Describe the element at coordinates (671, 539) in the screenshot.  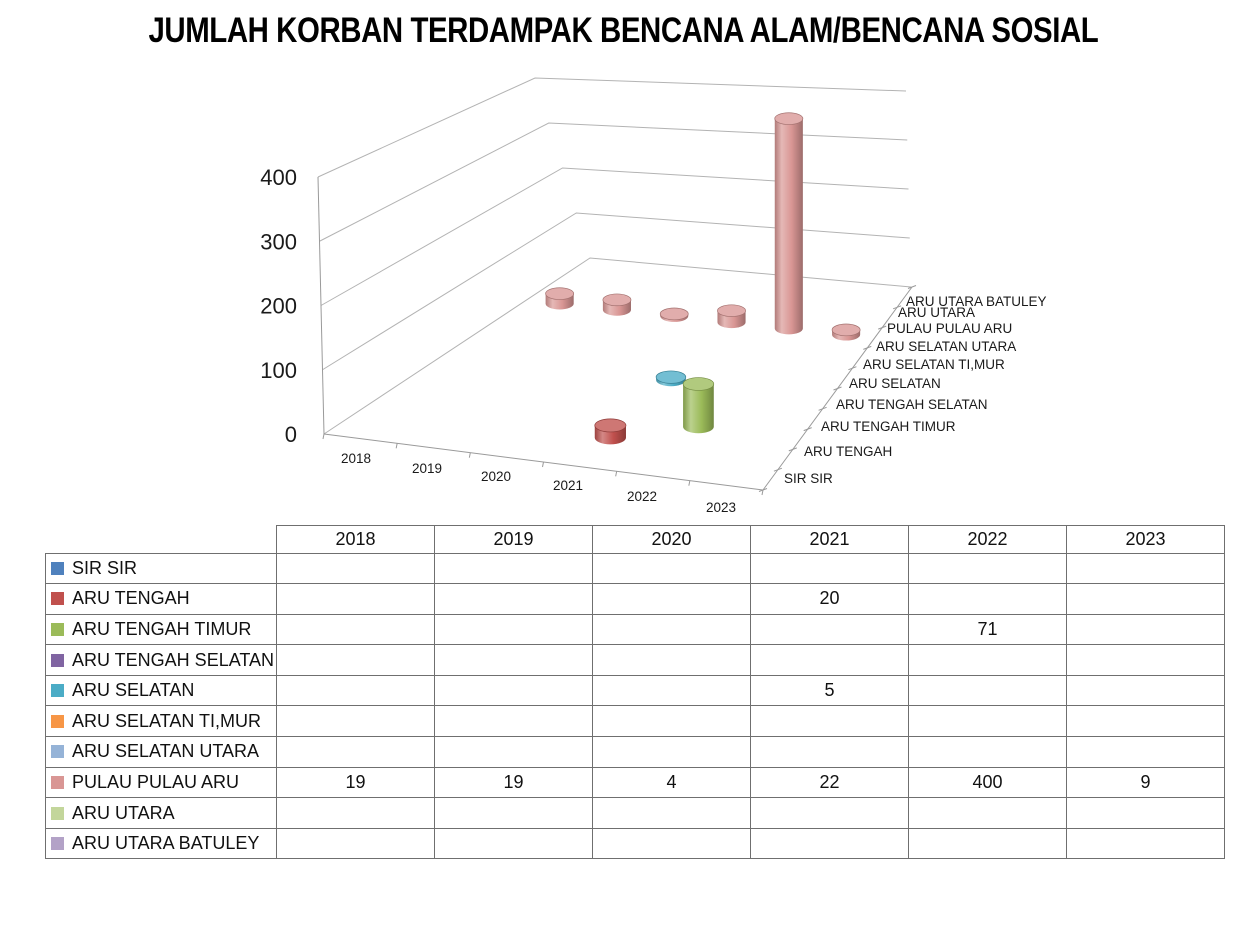
I see `table-year-header: 2020` at that location.